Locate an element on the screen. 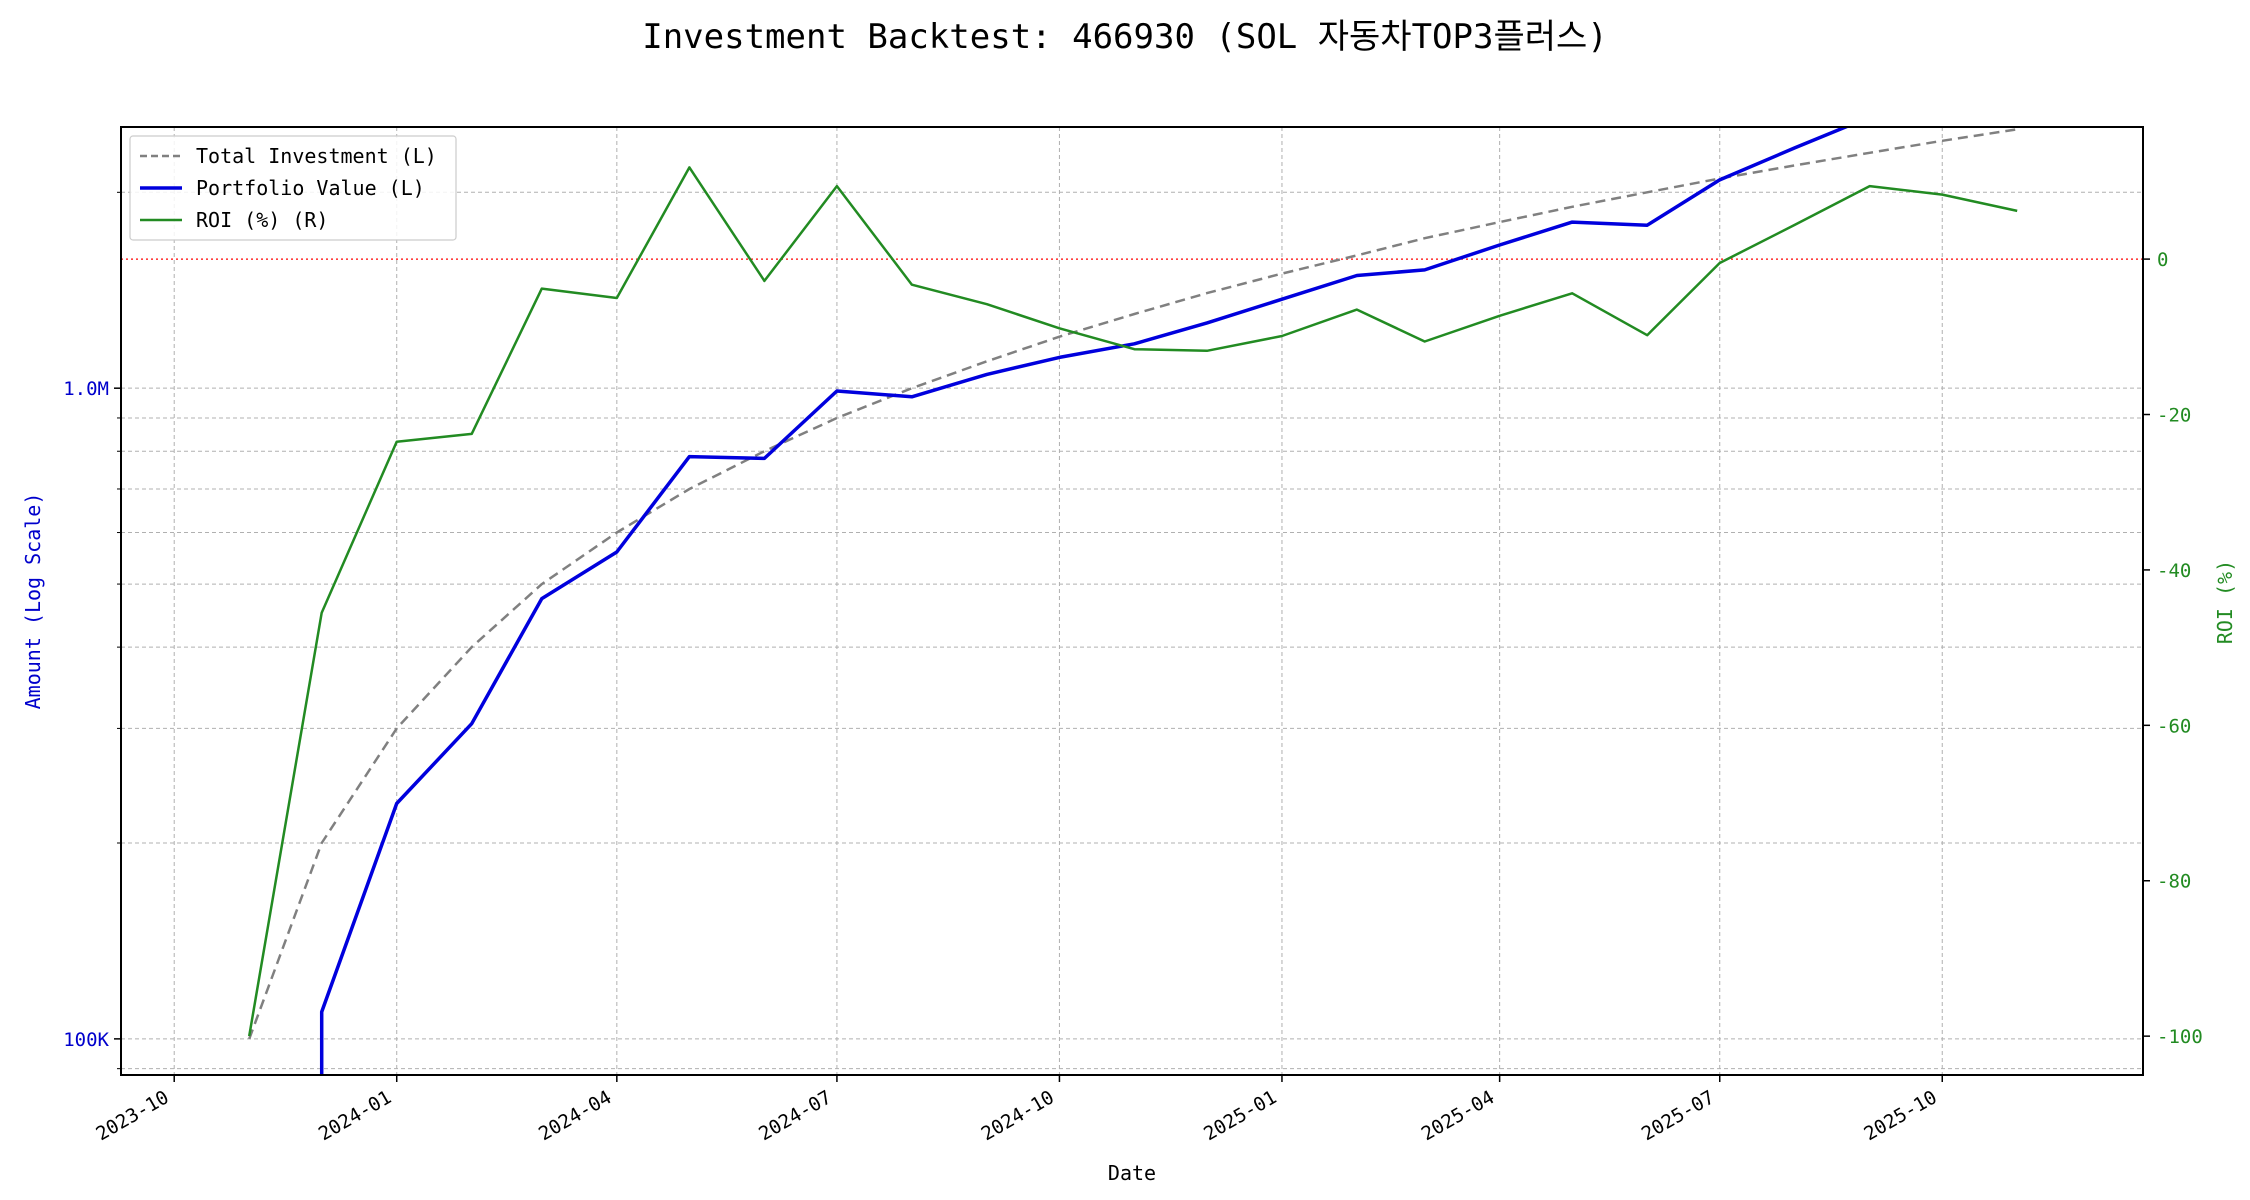 This screenshot has height=1200, width=2250. left-axis-label: Amount (Log Scale) is located at coordinates (33, 601).